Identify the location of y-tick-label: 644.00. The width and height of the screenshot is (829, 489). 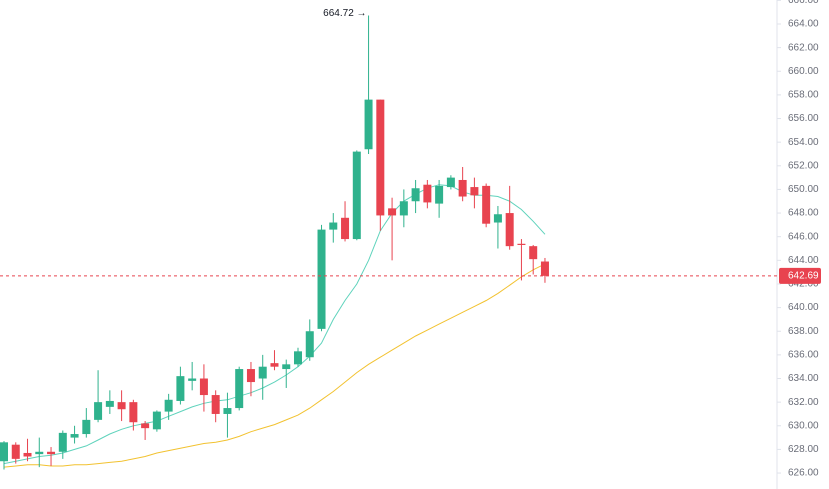
(803, 260).